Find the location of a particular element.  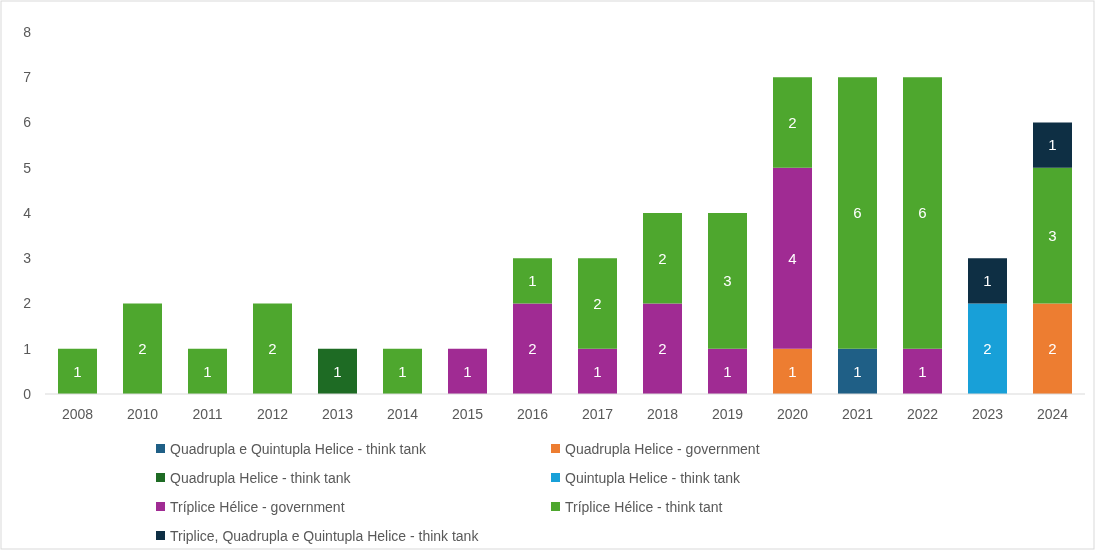

x-tick-label: 2024 is located at coordinates (1052, 413).